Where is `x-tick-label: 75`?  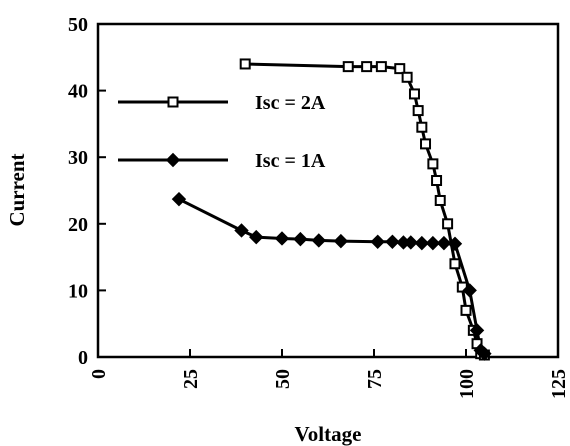 x-tick-label: 75 is located at coordinates (375, 379).